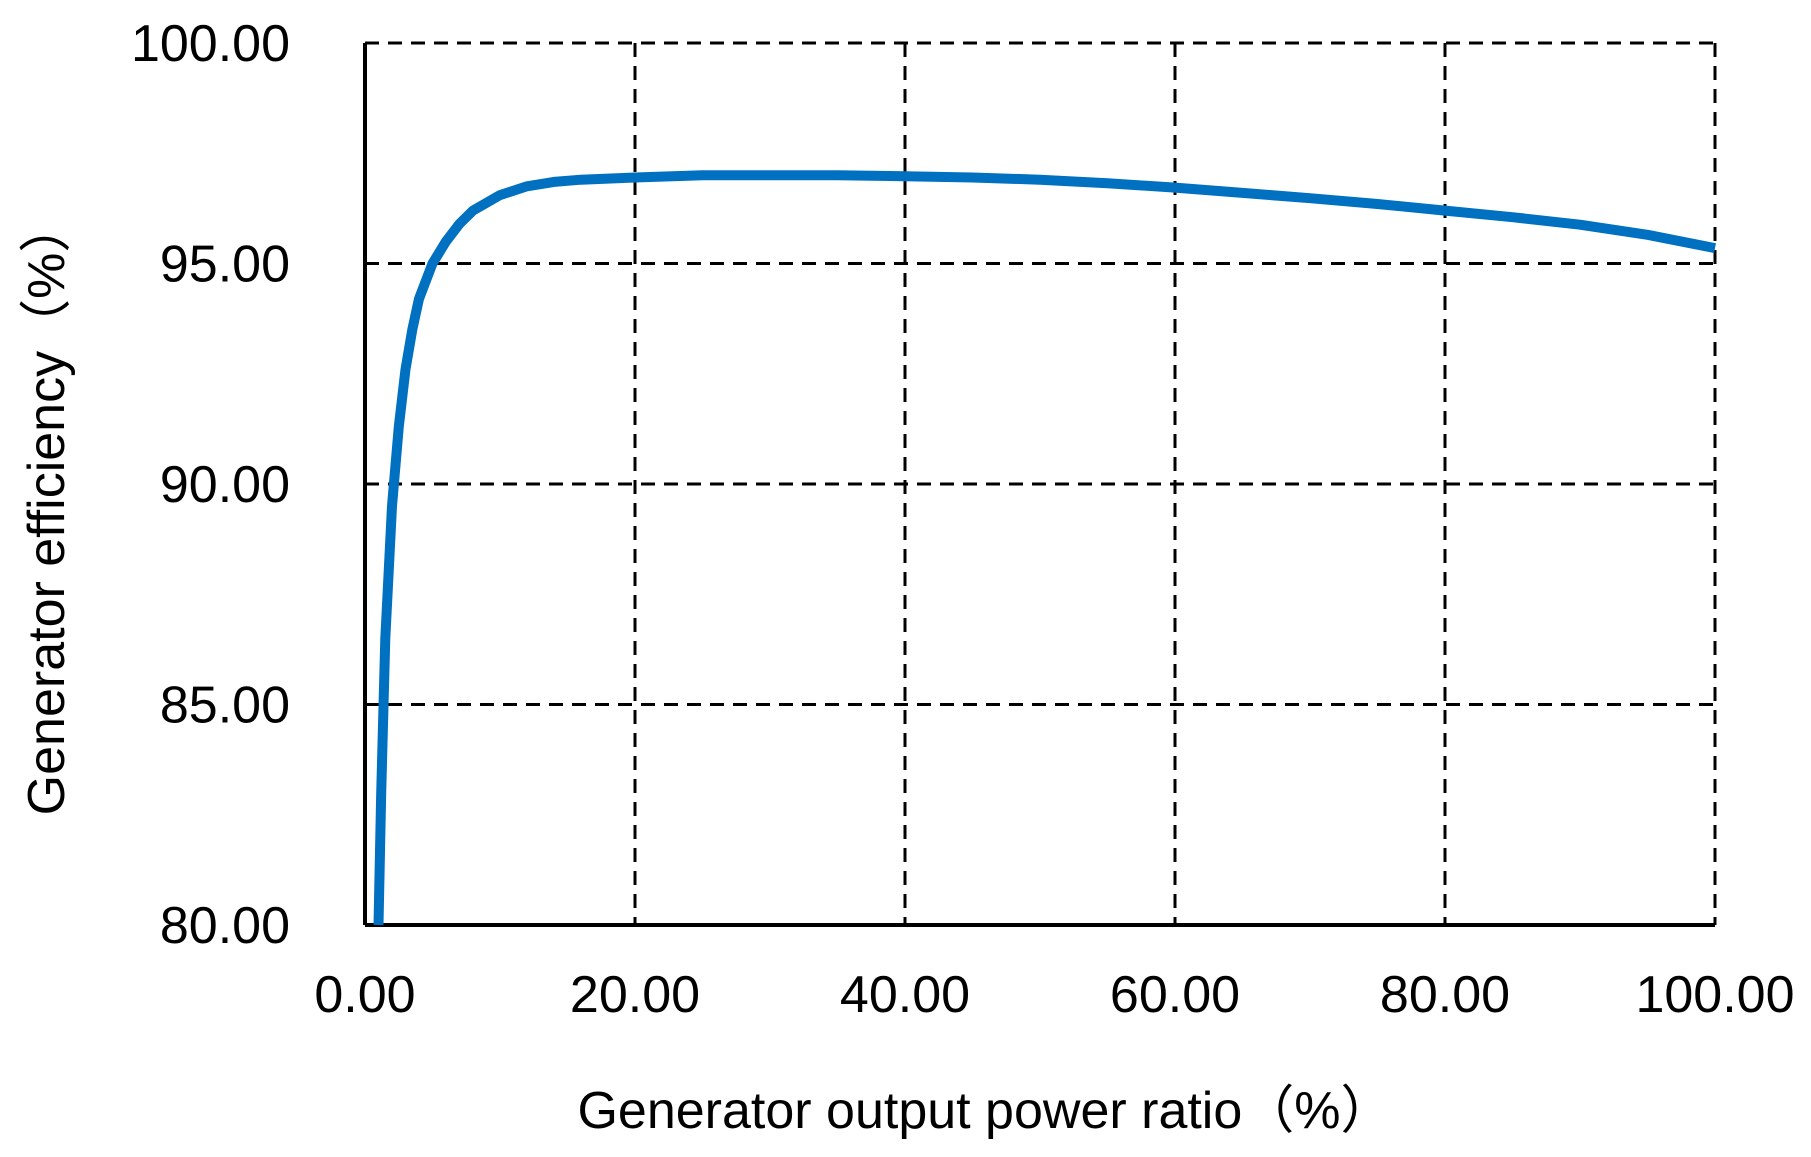 The image size is (1811, 1157). What do you see at coordinates (210, 44) in the screenshot?
I see `y-tick-label-4: 100.00` at bounding box center [210, 44].